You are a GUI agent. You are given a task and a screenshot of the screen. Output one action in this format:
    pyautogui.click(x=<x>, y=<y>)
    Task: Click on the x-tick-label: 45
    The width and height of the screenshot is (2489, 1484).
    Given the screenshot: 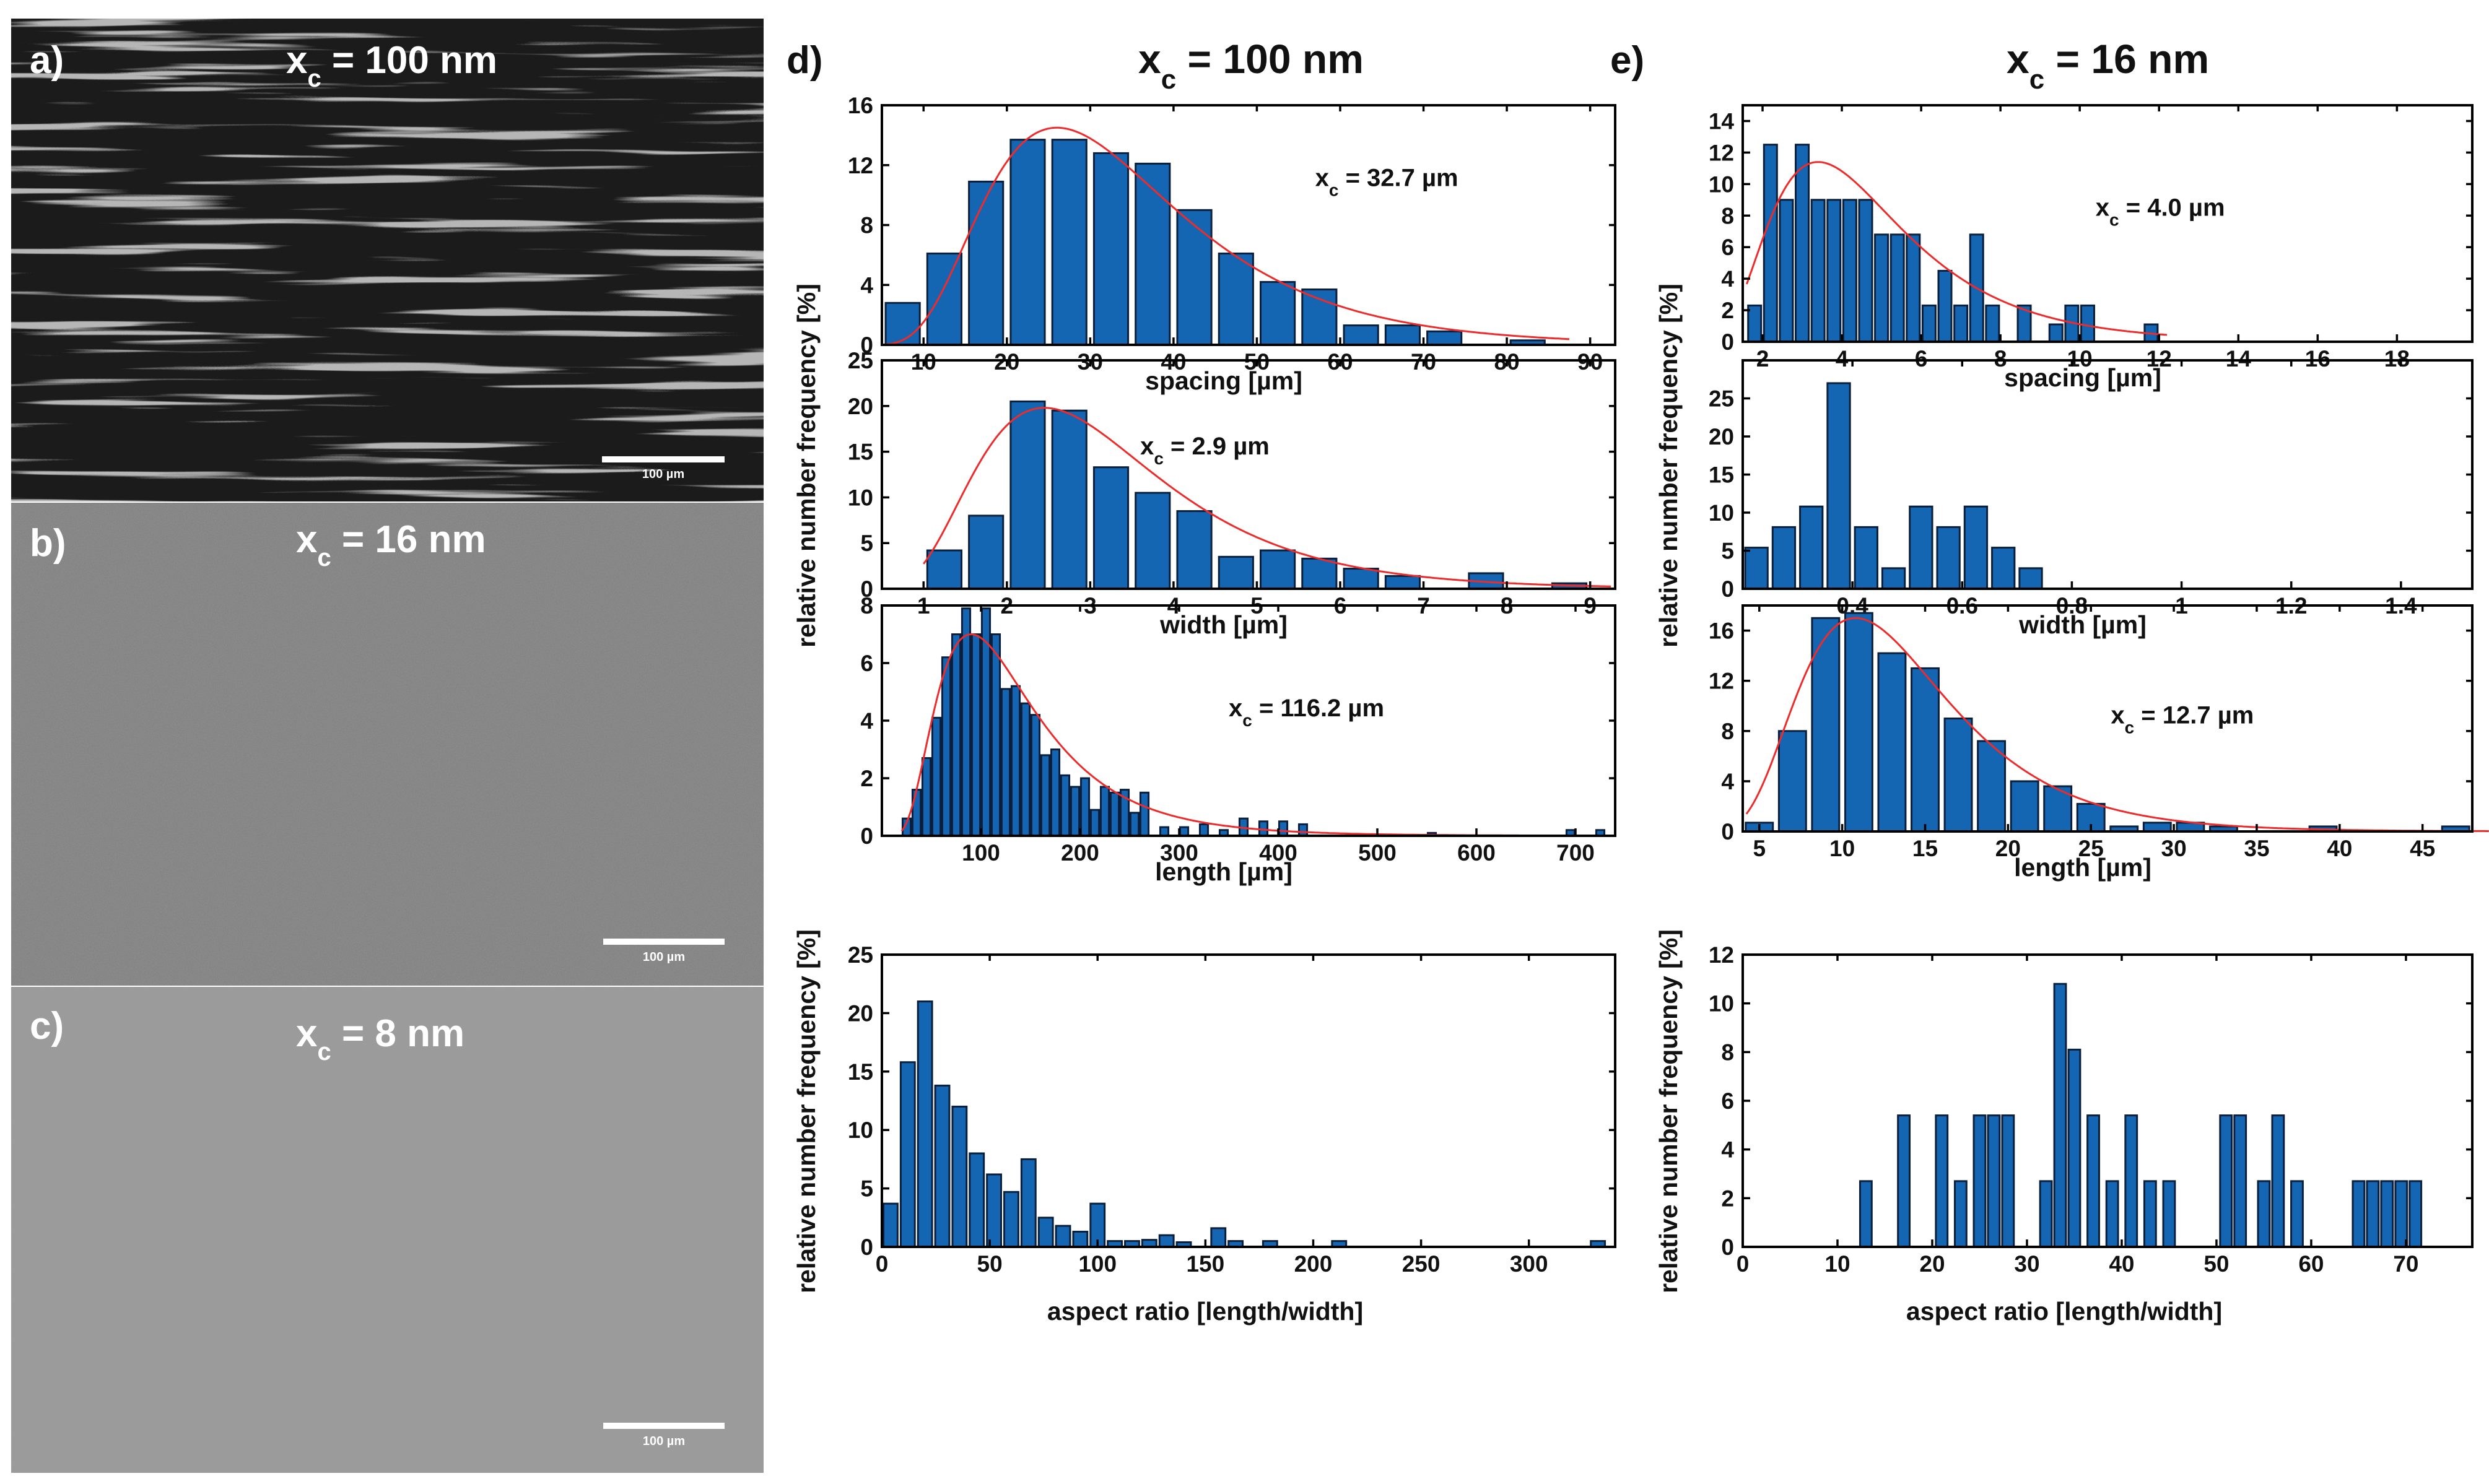 What is the action you would take?
    pyautogui.click(x=2422, y=849)
    